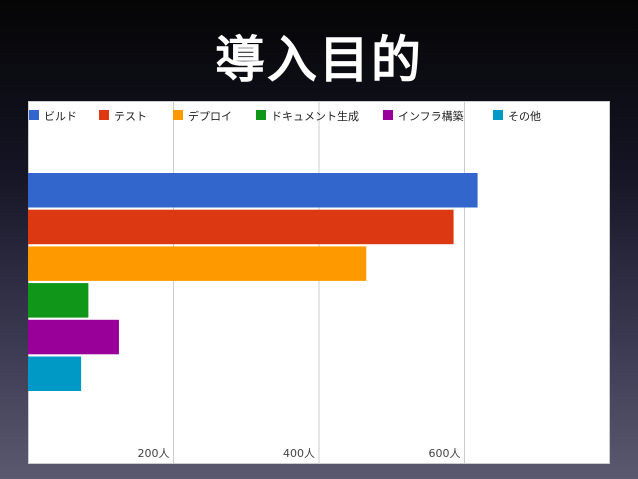 The image size is (638, 479). I want to click on tick-label-2: 400人, so click(299, 453).